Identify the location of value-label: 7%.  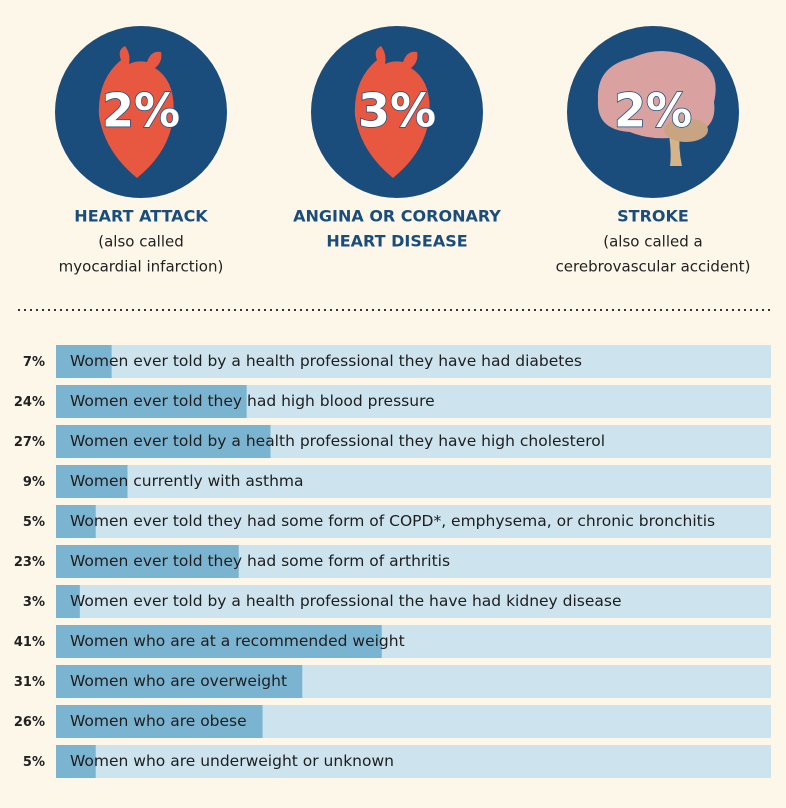
(34, 362).